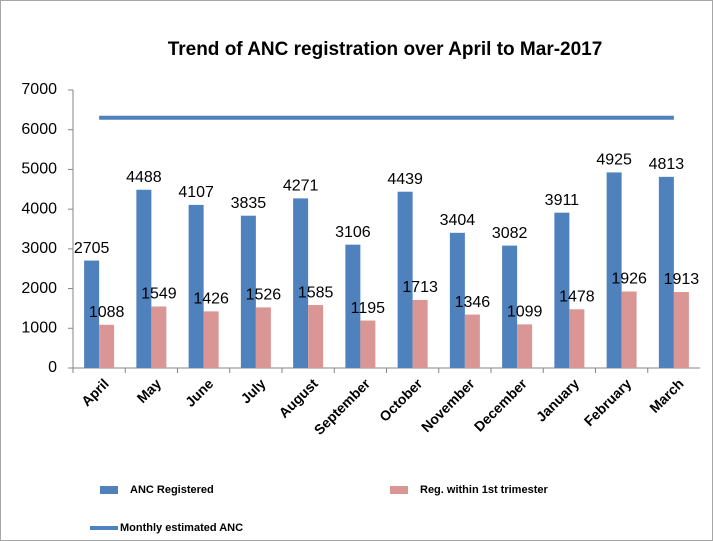  I want to click on data-label: 4813, so click(667, 164).